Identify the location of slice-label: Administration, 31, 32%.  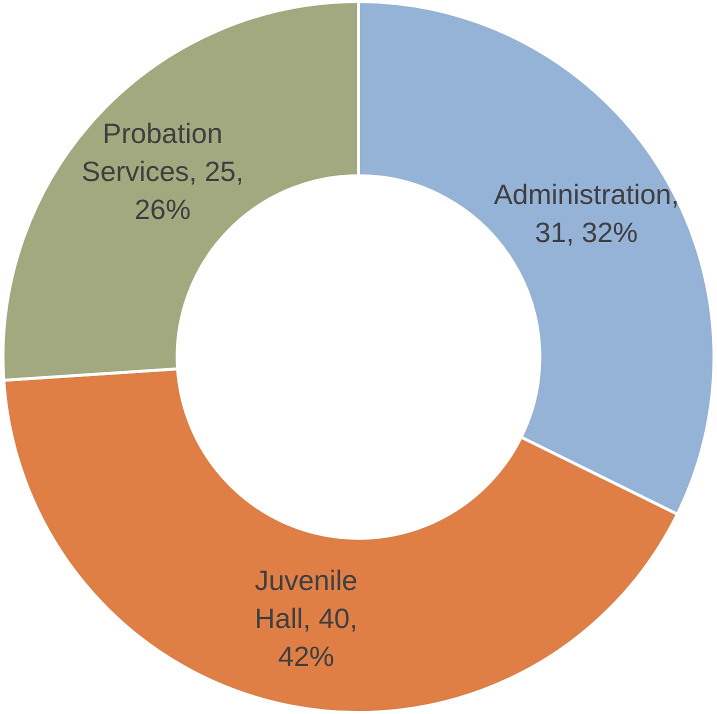
(587, 213).